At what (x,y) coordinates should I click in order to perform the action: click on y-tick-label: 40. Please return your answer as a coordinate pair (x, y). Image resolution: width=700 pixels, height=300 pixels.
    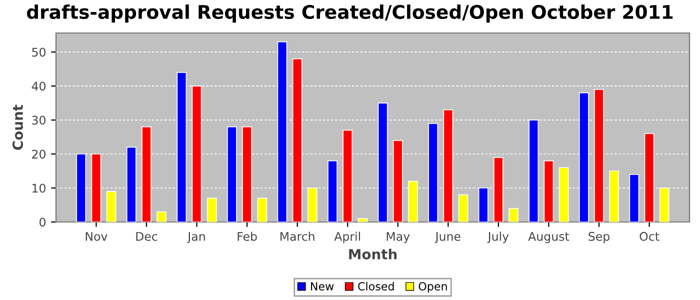
    Looking at the image, I should click on (39, 86).